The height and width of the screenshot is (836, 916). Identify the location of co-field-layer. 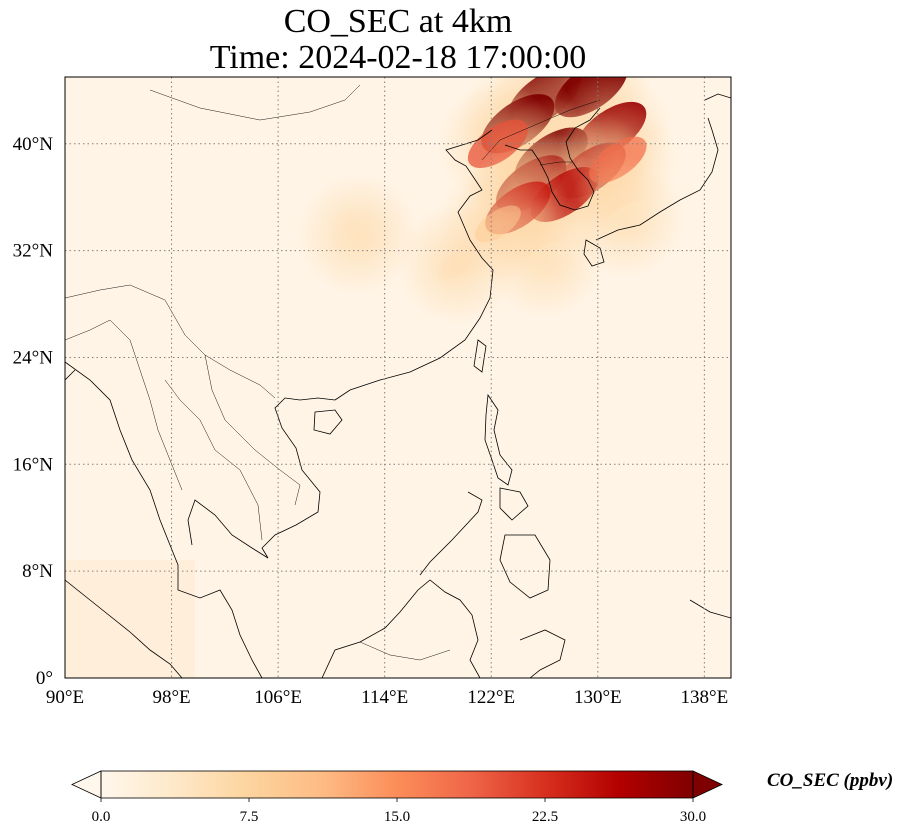
(491, 200).